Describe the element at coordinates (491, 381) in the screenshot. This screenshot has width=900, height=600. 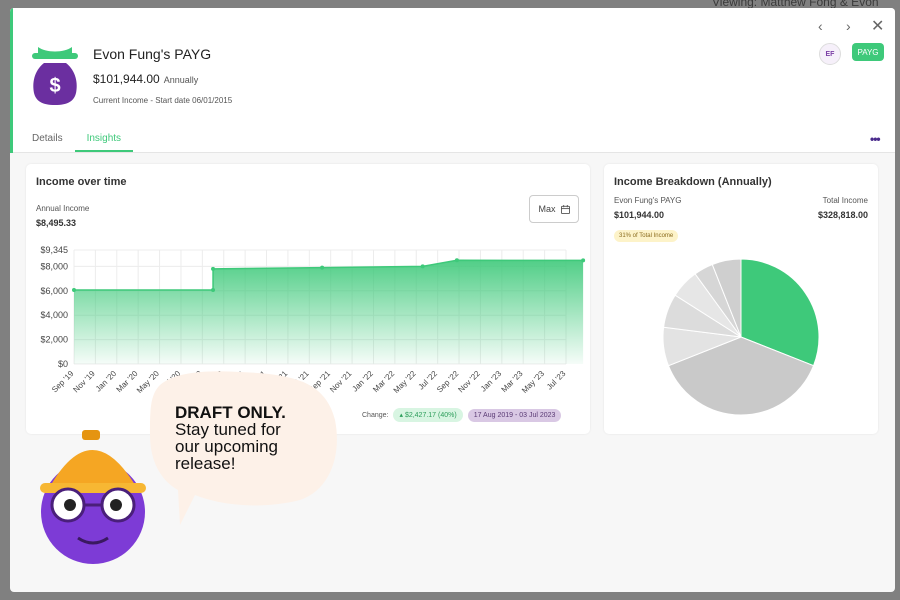
I see `x-tick-label: Jan '23` at that location.